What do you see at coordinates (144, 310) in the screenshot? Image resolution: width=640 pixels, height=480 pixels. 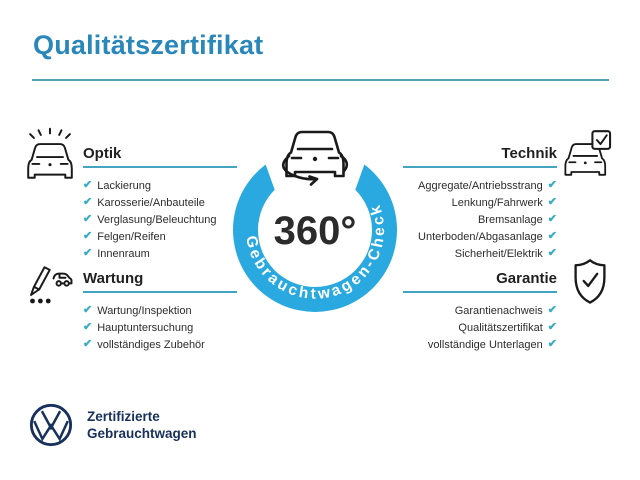 I see `item-label: Wartung/Inspektion` at bounding box center [144, 310].